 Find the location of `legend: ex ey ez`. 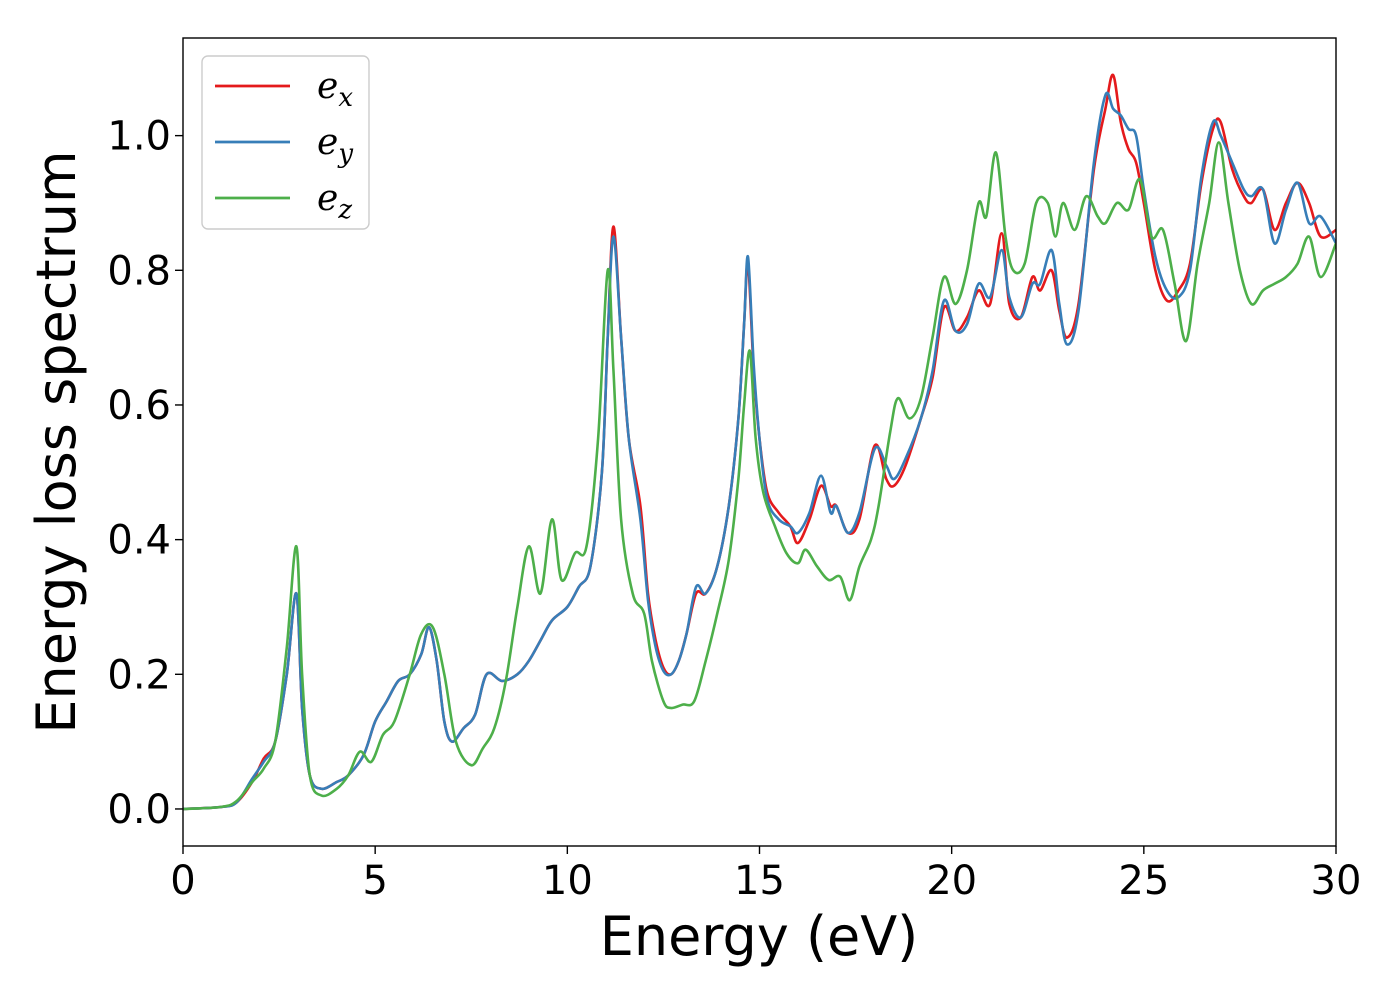

legend: ex ey ez is located at coordinates (285, 142).